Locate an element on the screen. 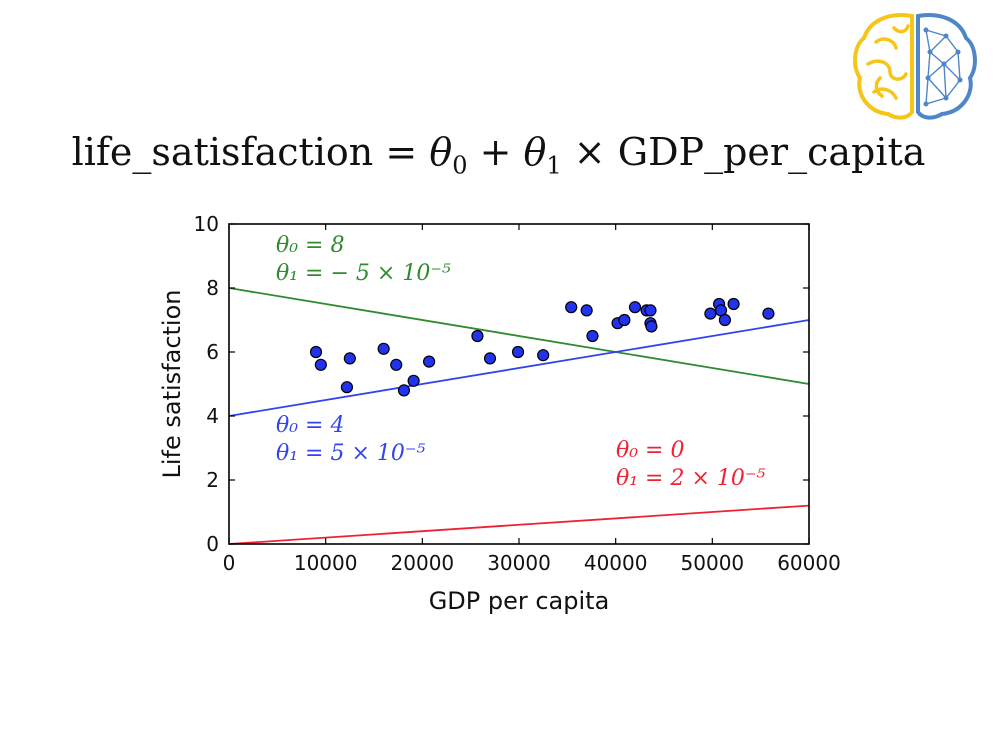 The image size is (997, 741). y-tick-label: 2 is located at coordinates (212, 480).